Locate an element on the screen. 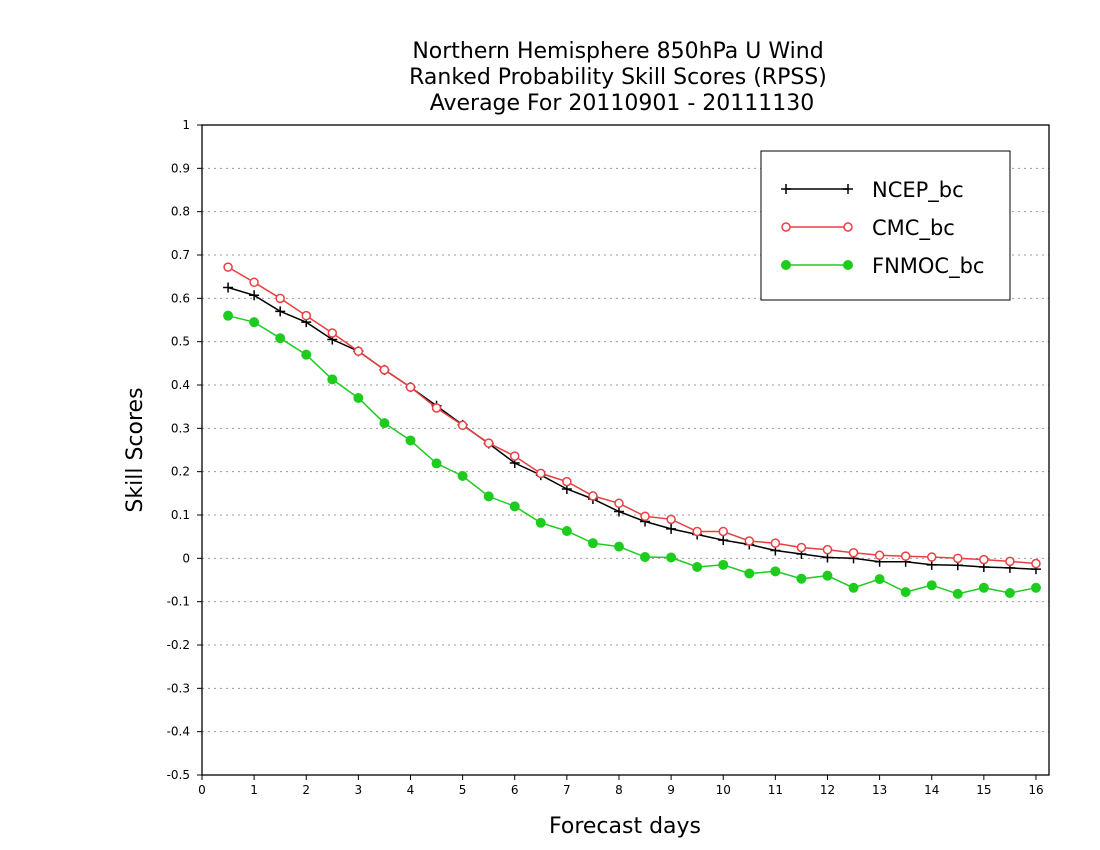  x-tick-label: 8 is located at coordinates (619, 790).